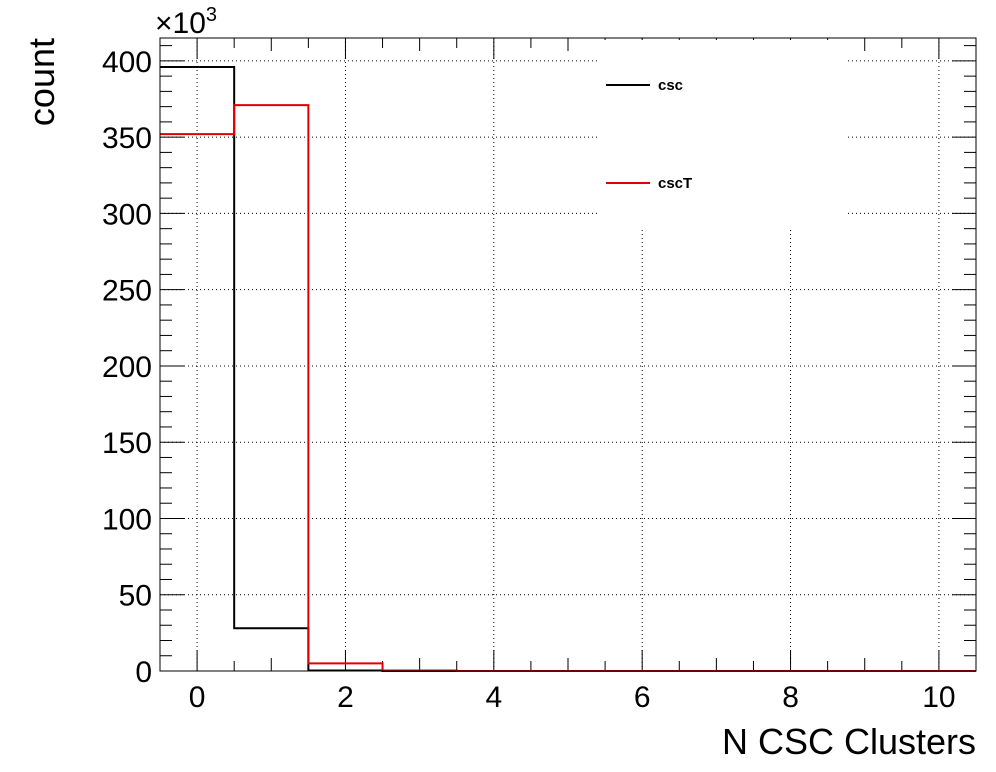 The width and height of the screenshot is (996, 772). Describe the element at coordinates (127, 519) in the screenshot. I see `y-tick-label: 100` at that location.